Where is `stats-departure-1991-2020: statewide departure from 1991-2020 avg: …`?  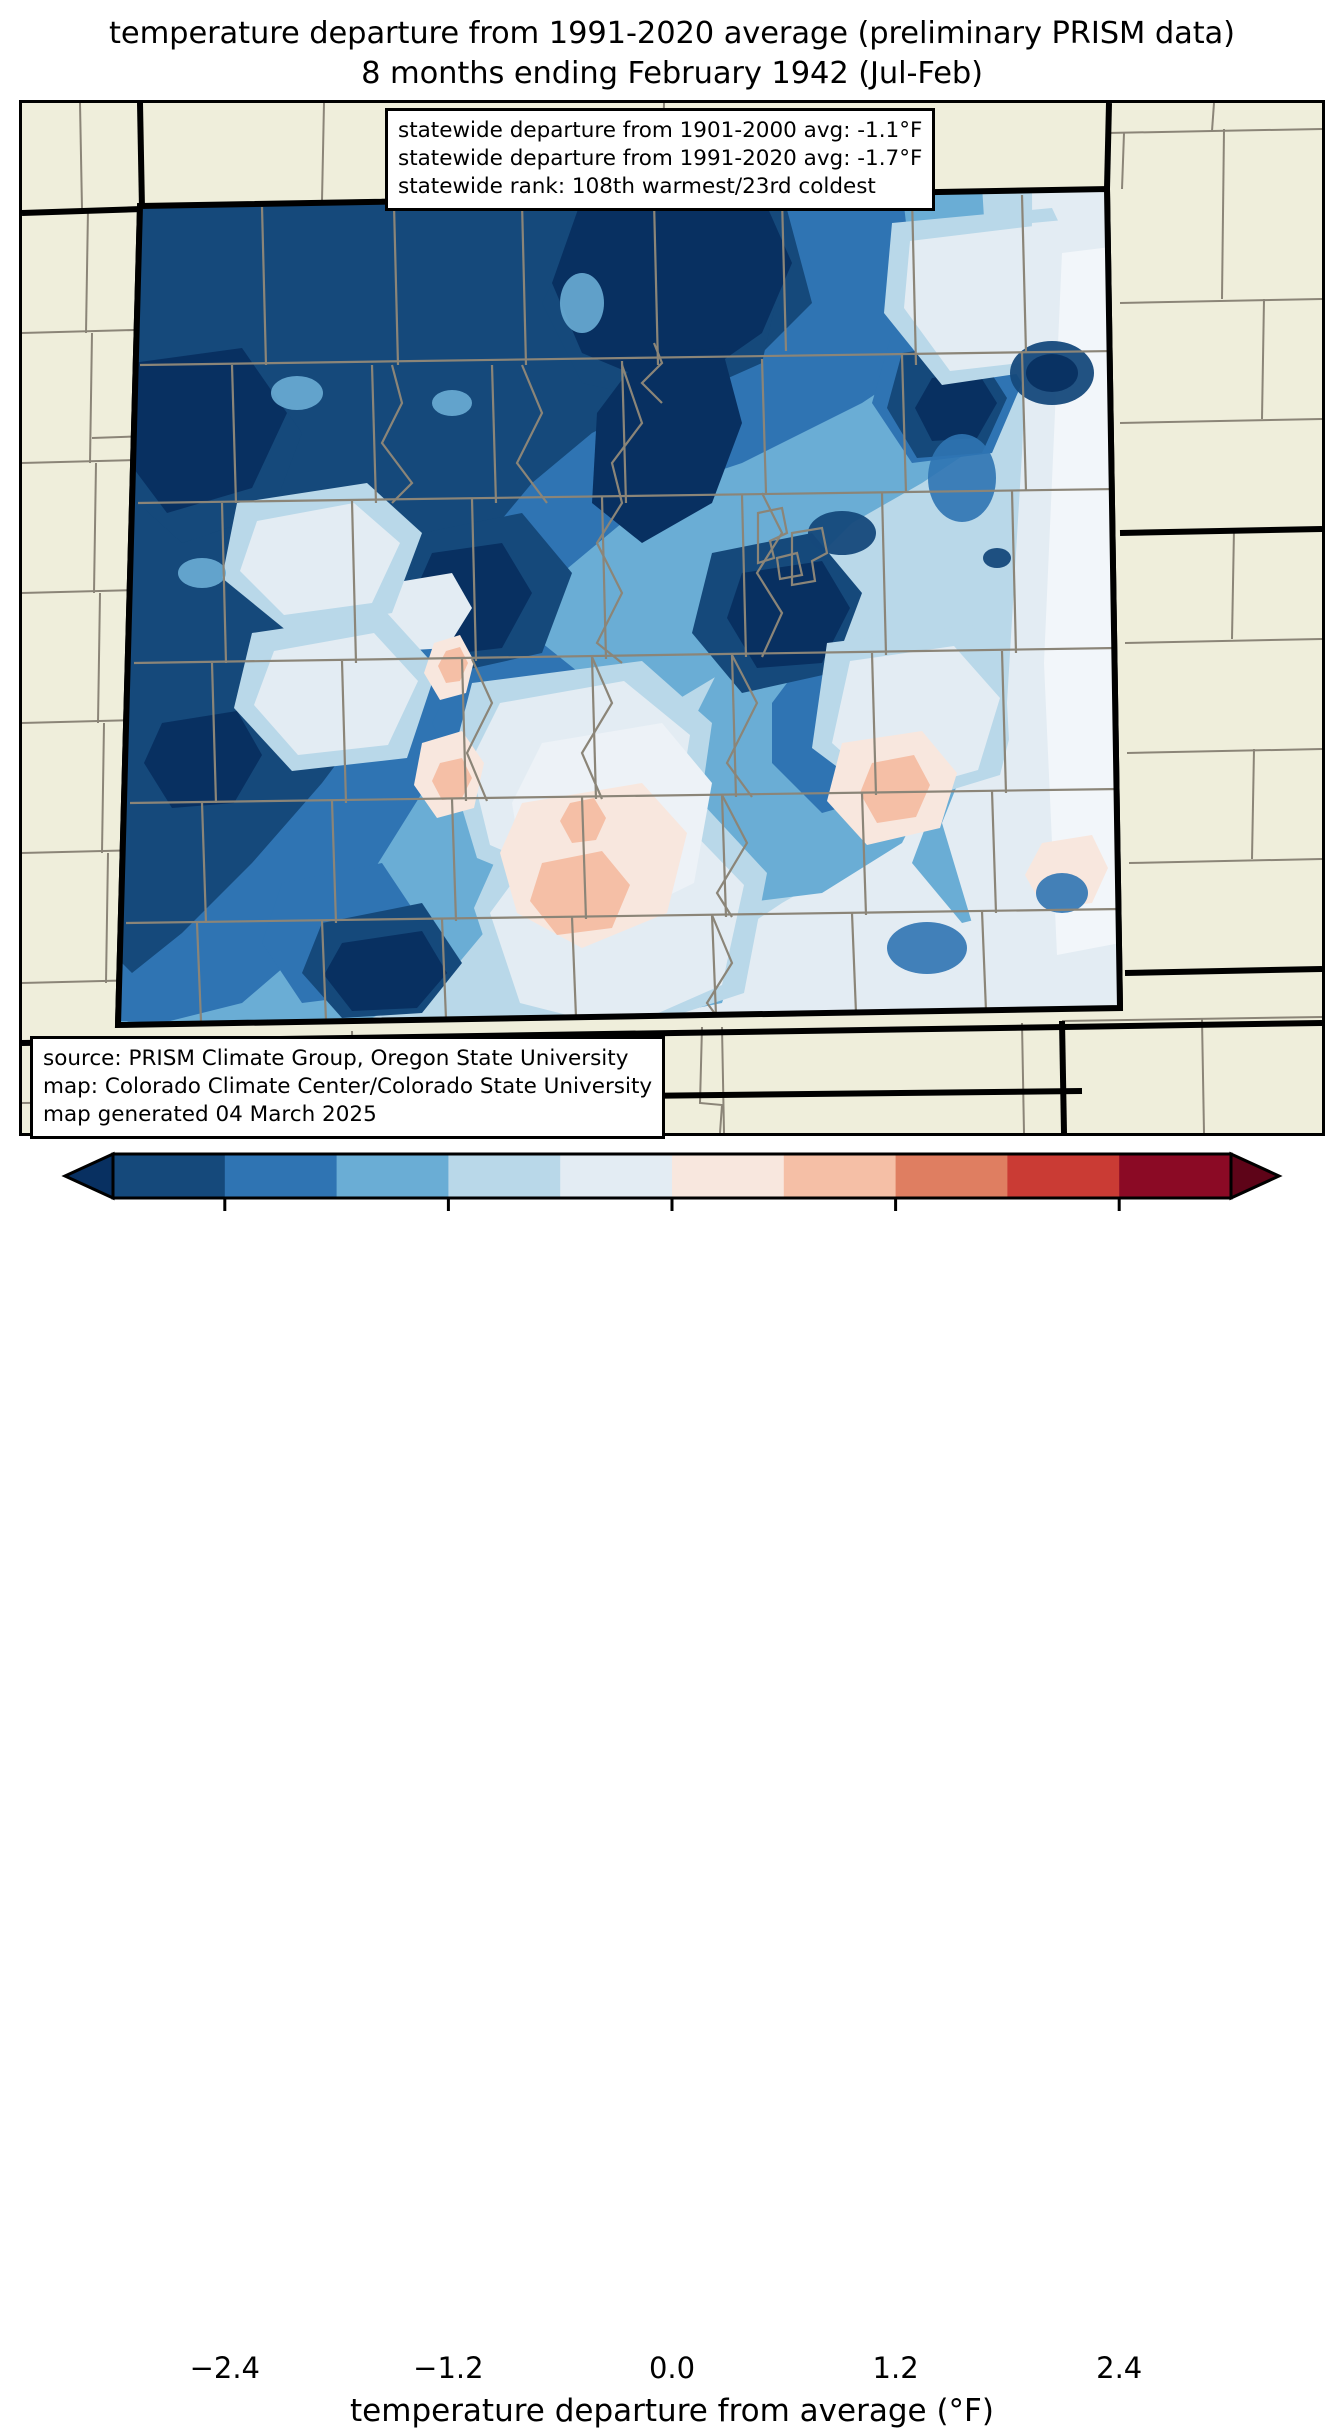
stats-departure-1991-2020: statewide departure from 1991-2020 avg: … is located at coordinates (660, 158).